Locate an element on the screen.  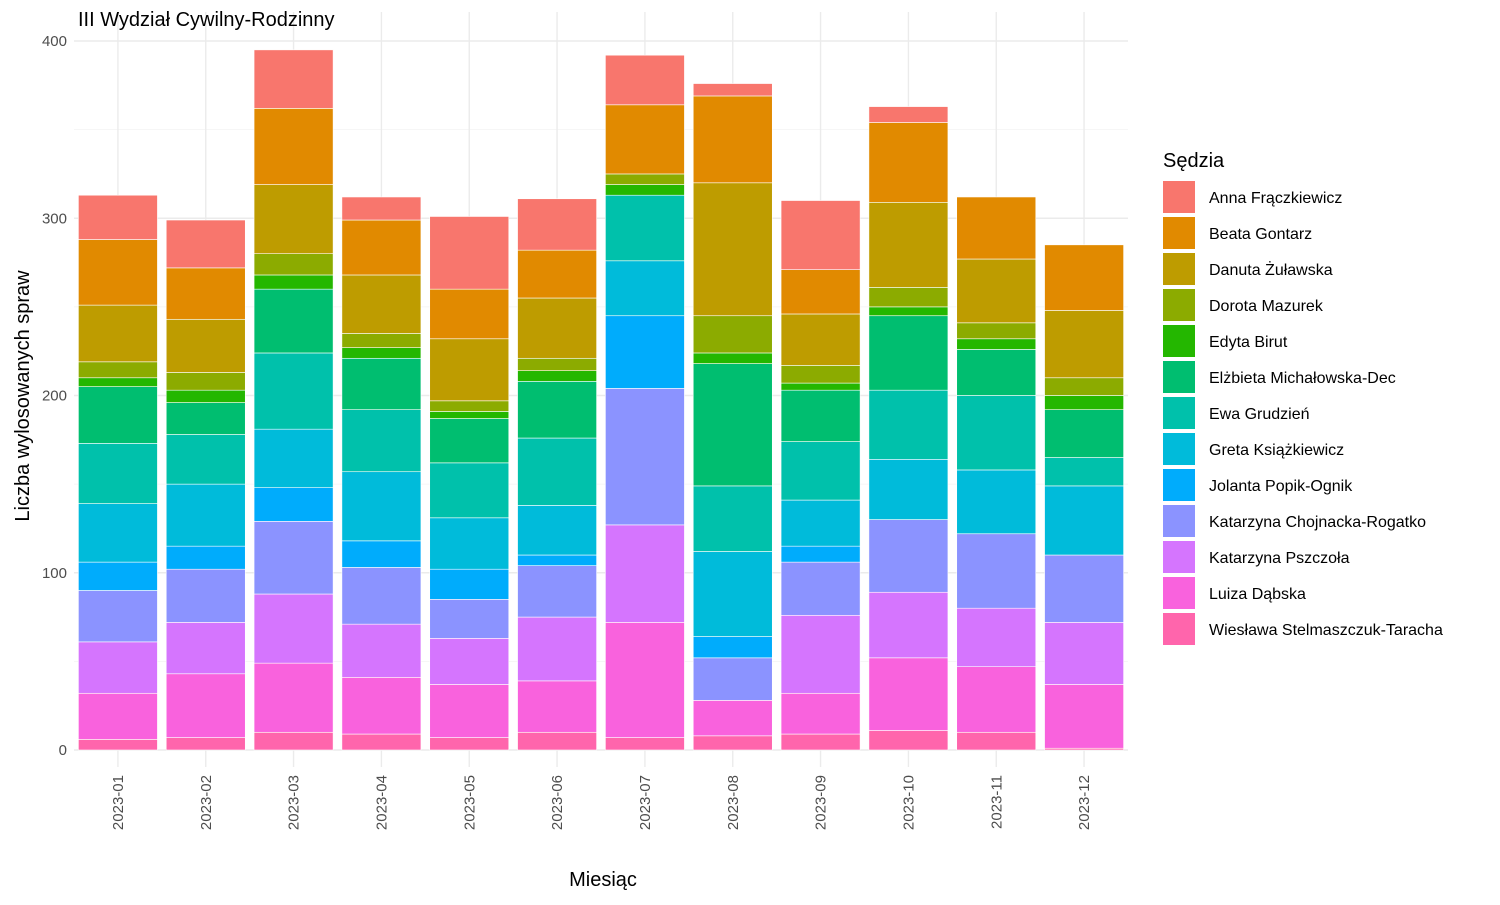
bar-segment: Greta Książkiewicz — 2023-08: 48 is located at coordinates (732, 594).